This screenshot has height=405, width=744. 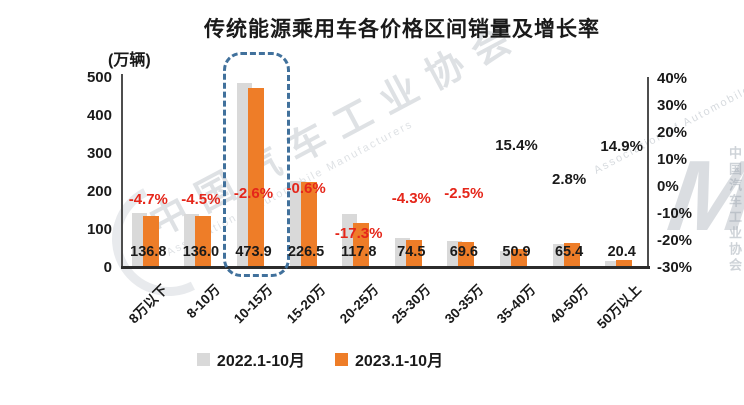 What do you see at coordinates (464, 304) in the screenshot?
I see `x-axis-label: 30-35万` at bounding box center [464, 304].